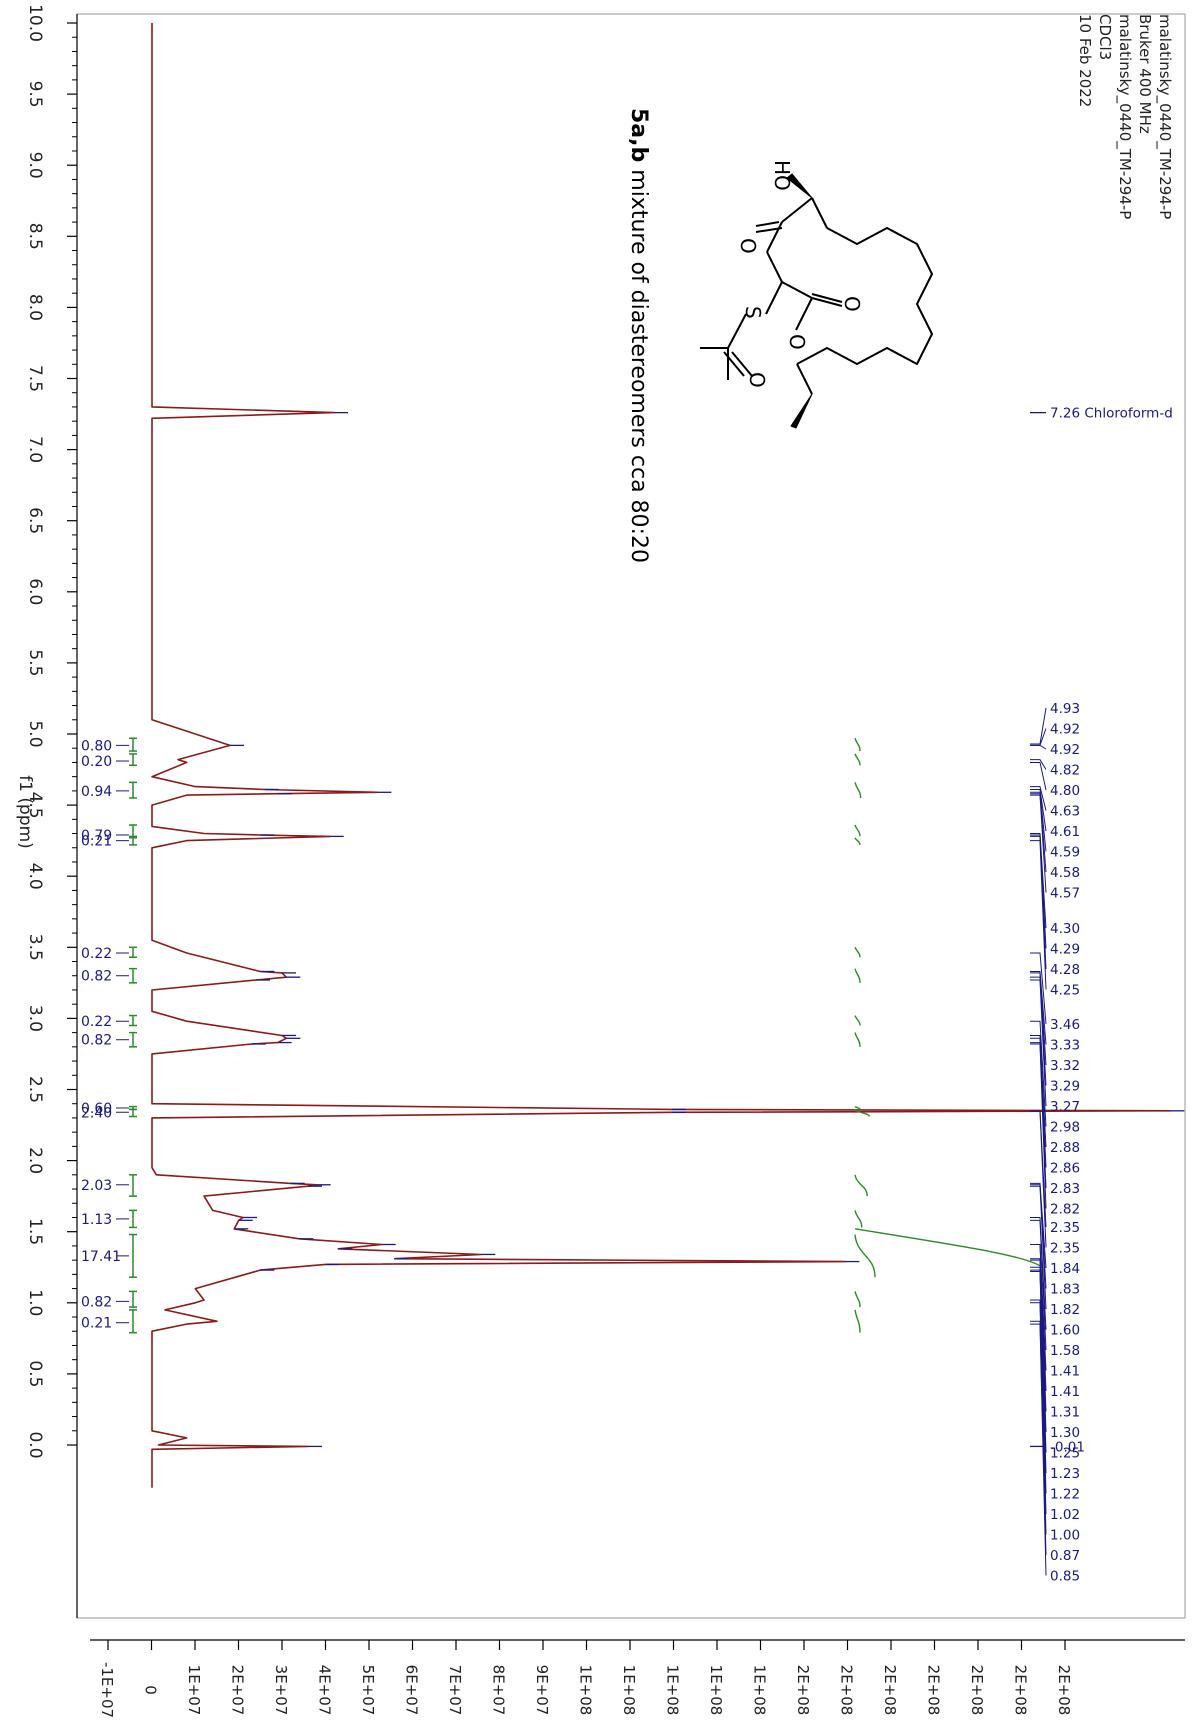 This screenshot has height=1731, width=1192. What do you see at coordinates (1065, 1536) in the screenshot?
I see `peak-label: 1.00` at bounding box center [1065, 1536].